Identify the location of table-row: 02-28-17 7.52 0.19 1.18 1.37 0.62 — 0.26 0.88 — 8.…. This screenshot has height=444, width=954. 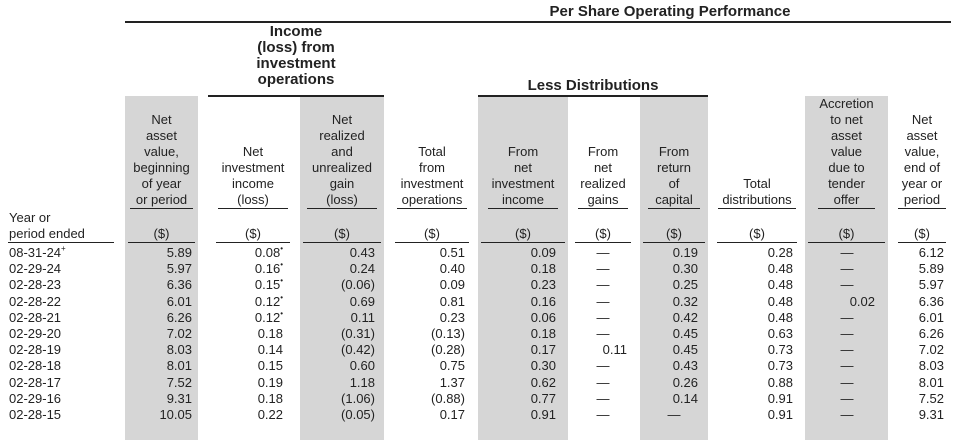
(477, 383).